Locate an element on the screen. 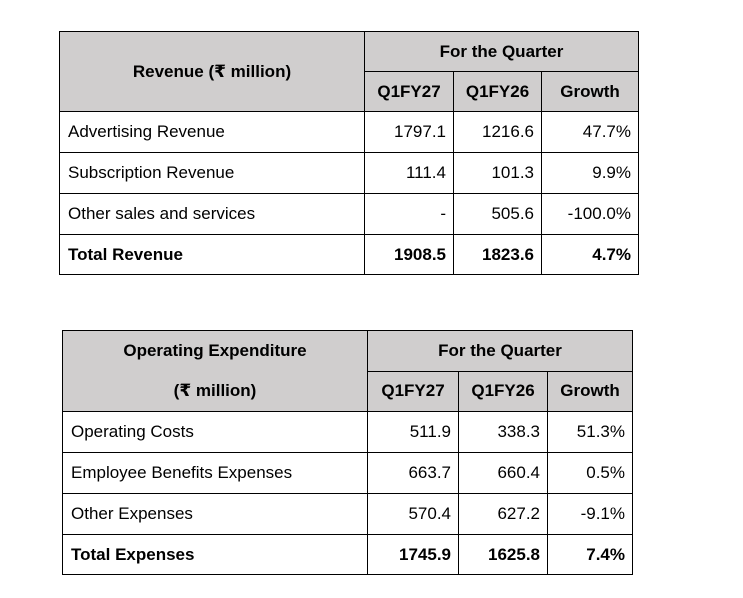 The image size is (743, 598). cell-growth: 0.5% is located at coordinates (590, 473).